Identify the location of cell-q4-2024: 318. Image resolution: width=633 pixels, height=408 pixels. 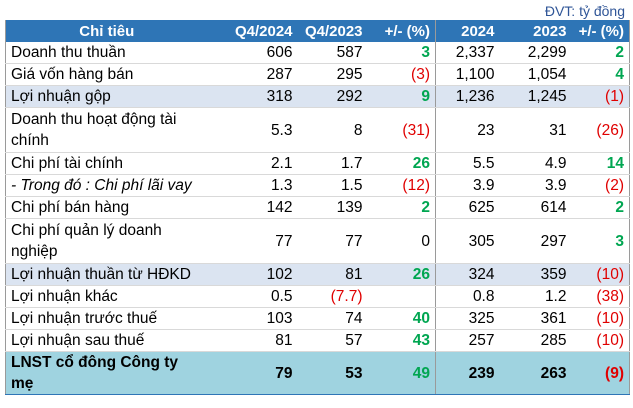
(252, 96).